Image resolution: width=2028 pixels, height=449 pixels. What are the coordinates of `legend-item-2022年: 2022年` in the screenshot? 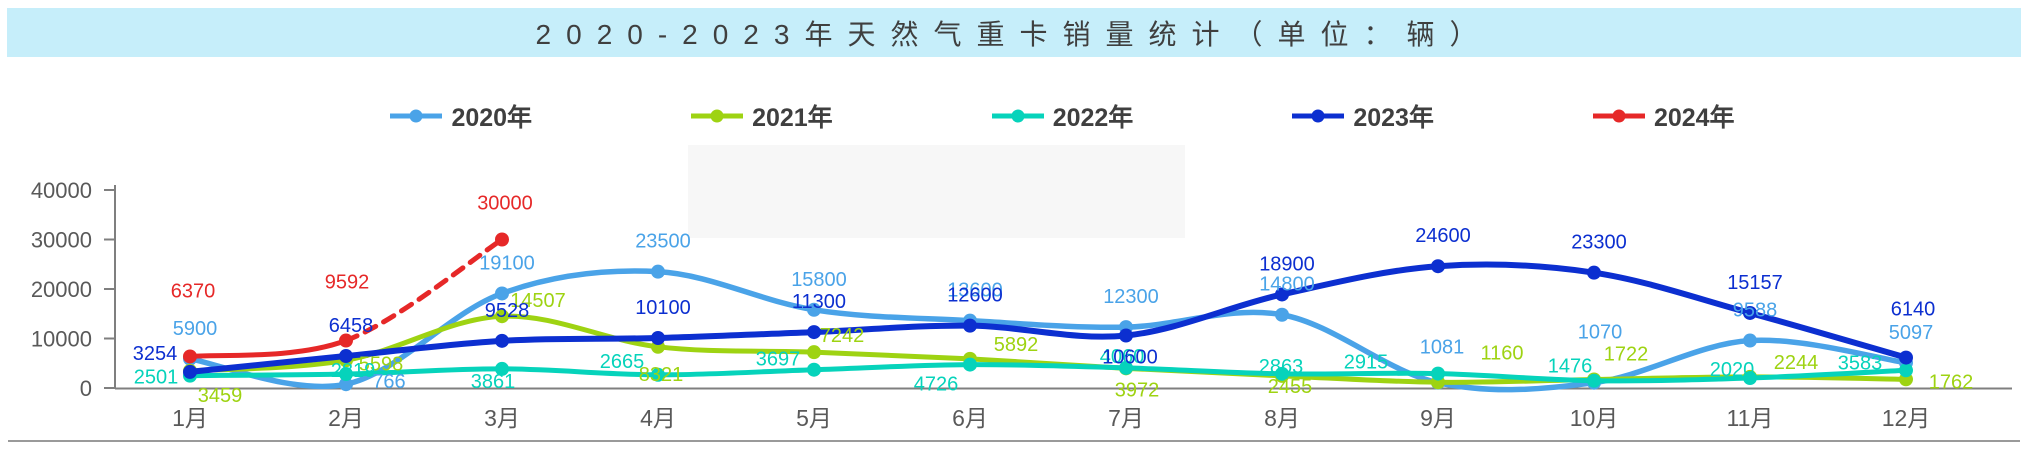 It's located at (1062, 116).